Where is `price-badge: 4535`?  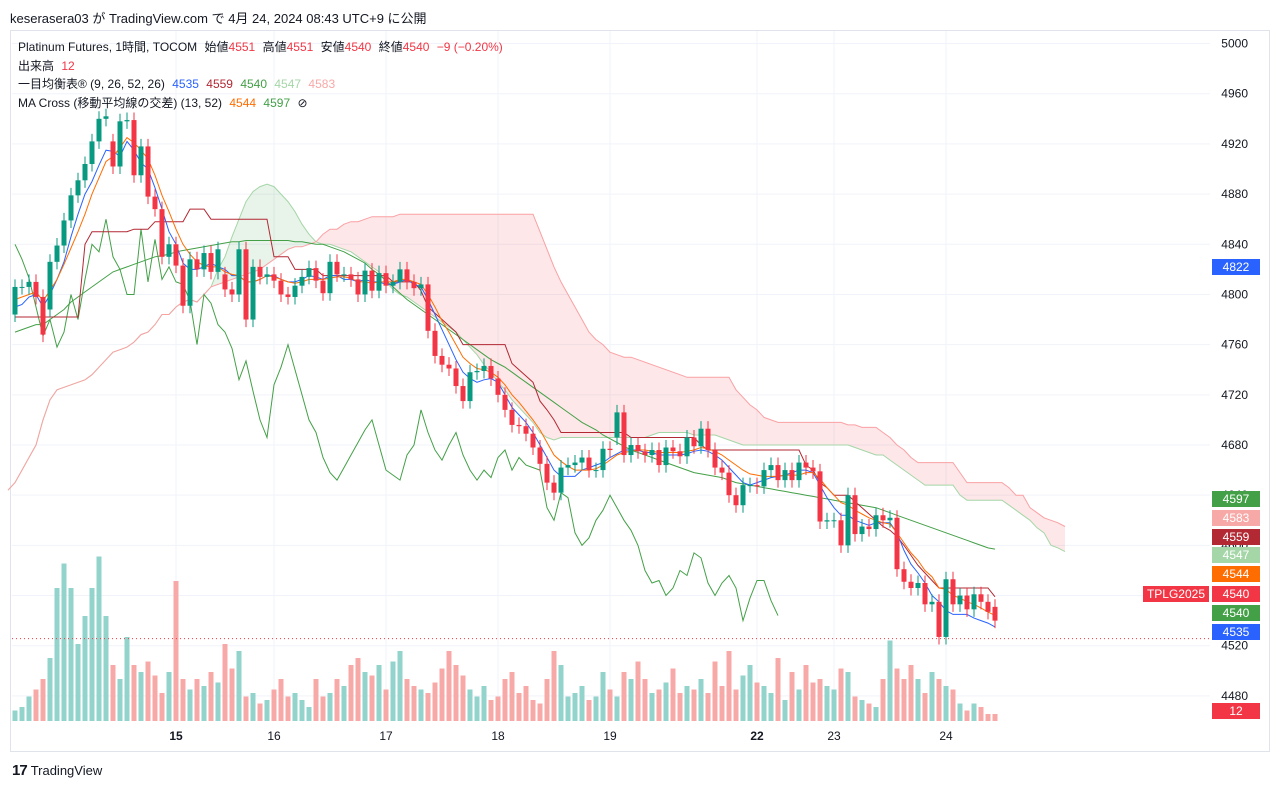
price-badge: 4535 is located at coordinates (1236, 631).